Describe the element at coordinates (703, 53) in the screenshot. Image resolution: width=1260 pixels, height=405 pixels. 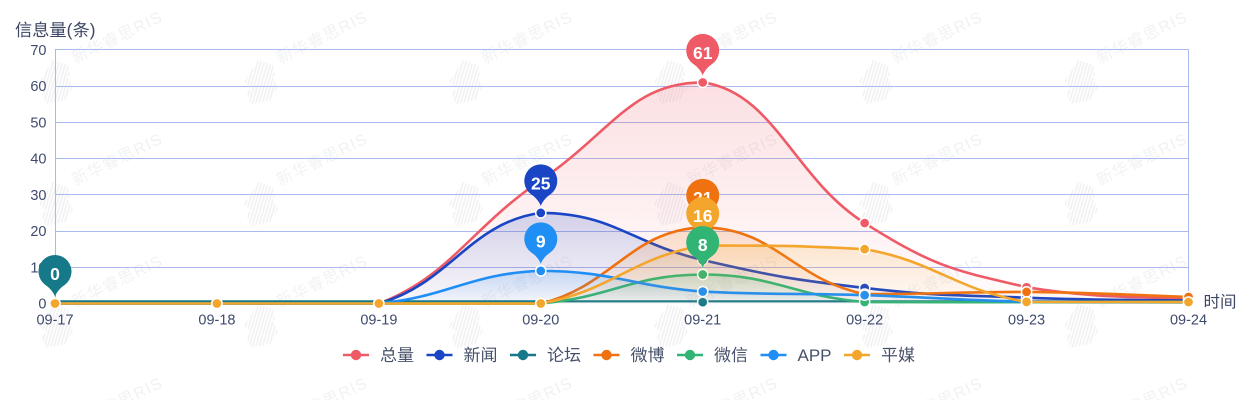
I see `svg-text: 61` at that location.